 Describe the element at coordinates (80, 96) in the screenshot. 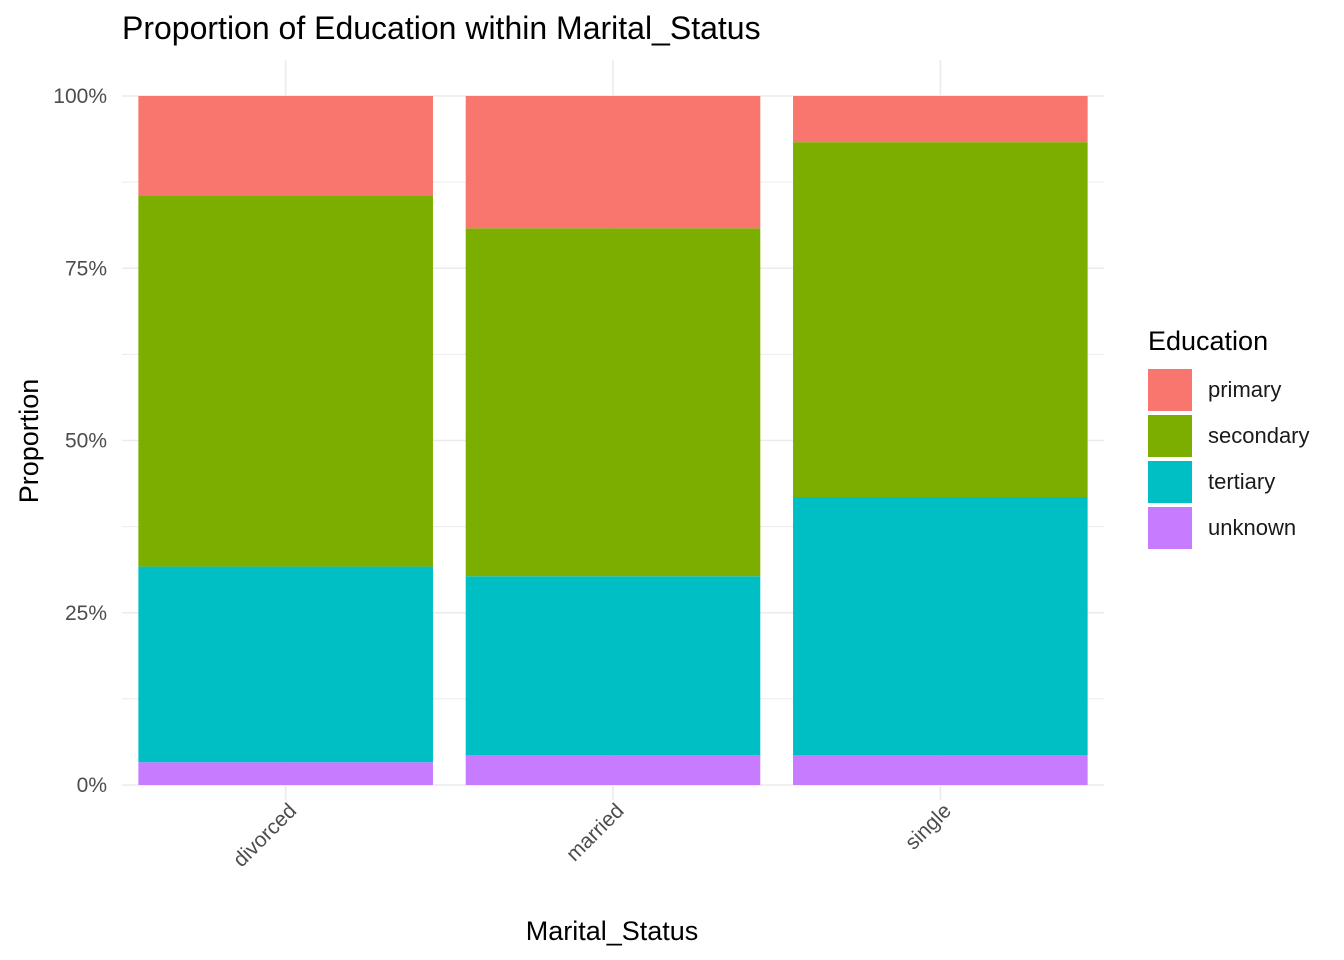

I see `y-tick-label: 100%` at that location.